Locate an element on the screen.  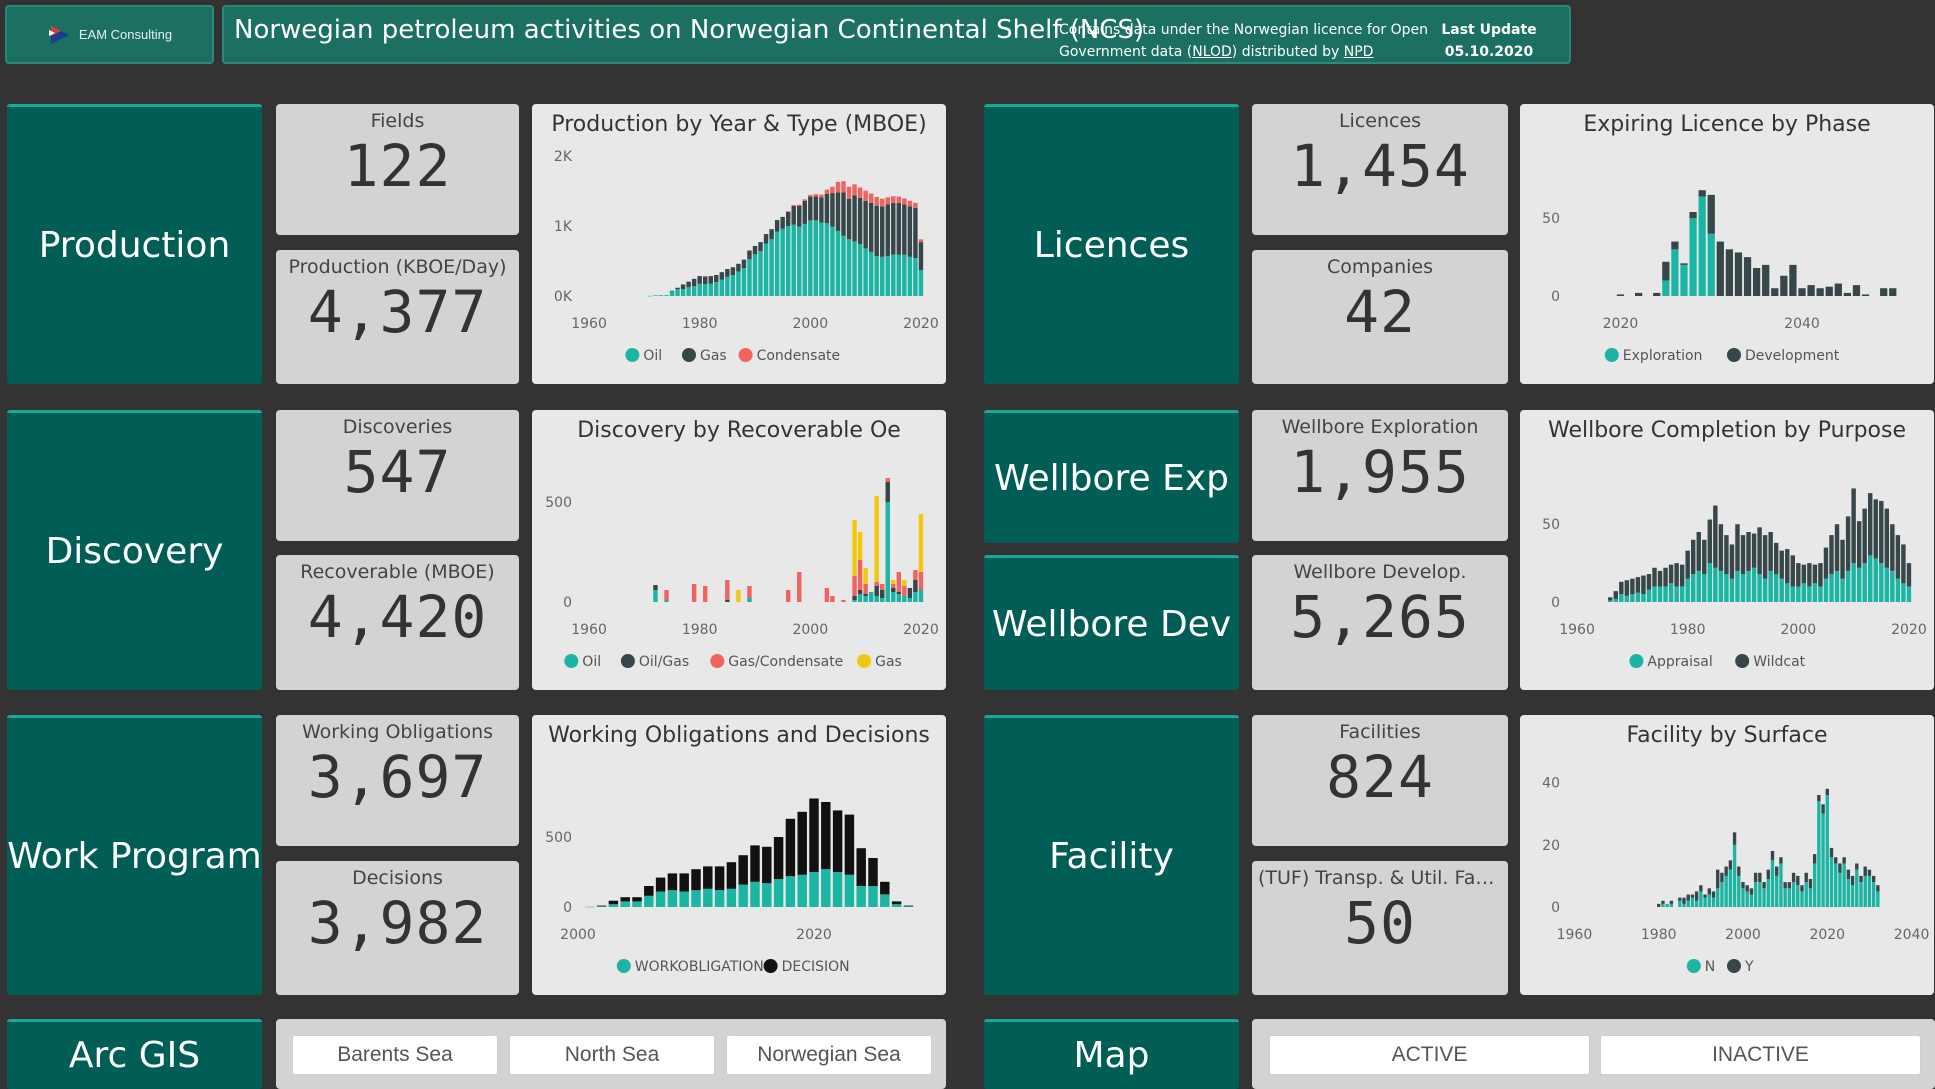
nlod-link: NLOD is located at coordinates (1212, 52).